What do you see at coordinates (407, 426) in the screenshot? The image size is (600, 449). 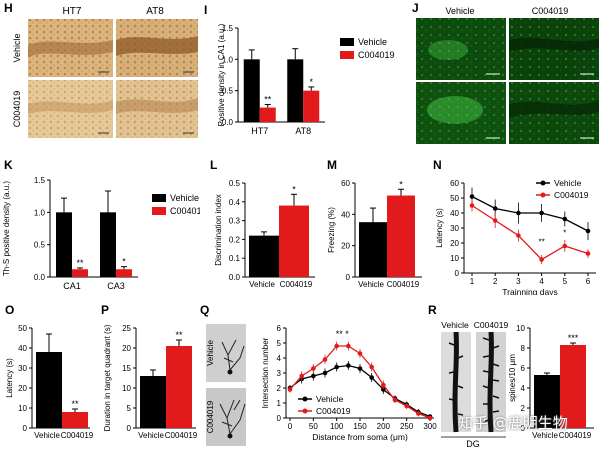 I see `x-tick-label: 250` at bounding box center [407, 426].